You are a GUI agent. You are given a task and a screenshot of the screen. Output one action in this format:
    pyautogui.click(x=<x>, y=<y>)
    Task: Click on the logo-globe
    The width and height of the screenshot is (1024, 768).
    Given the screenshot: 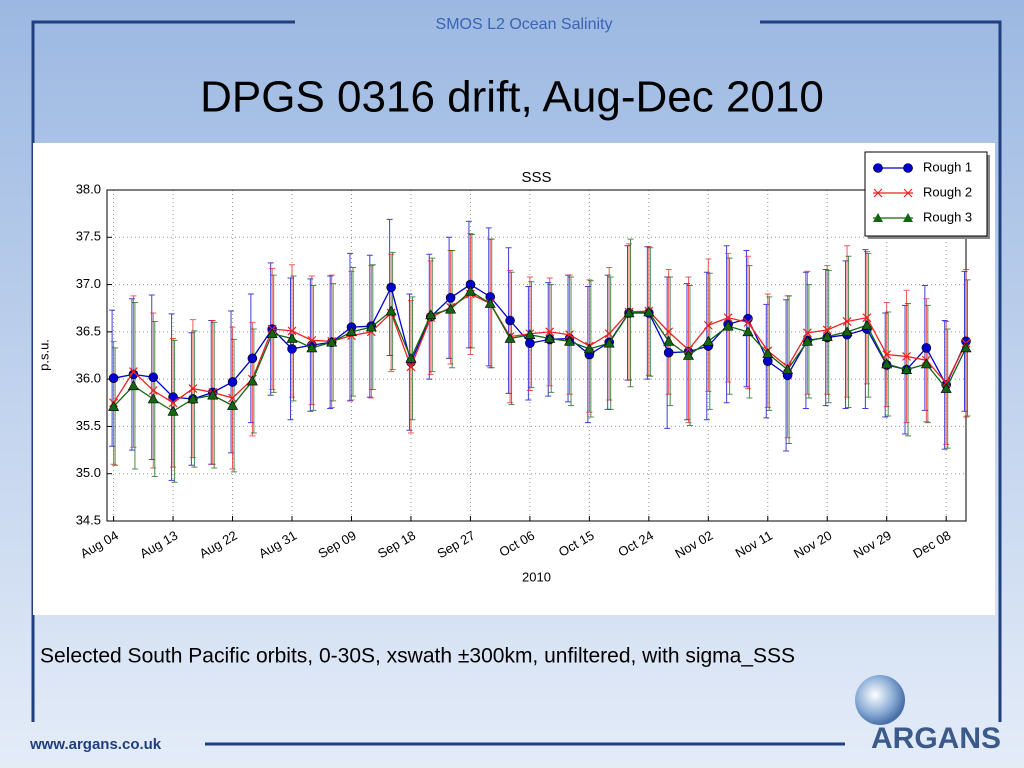 What is the action you would take?
    pyautogui.click(x=880, y=700)
    